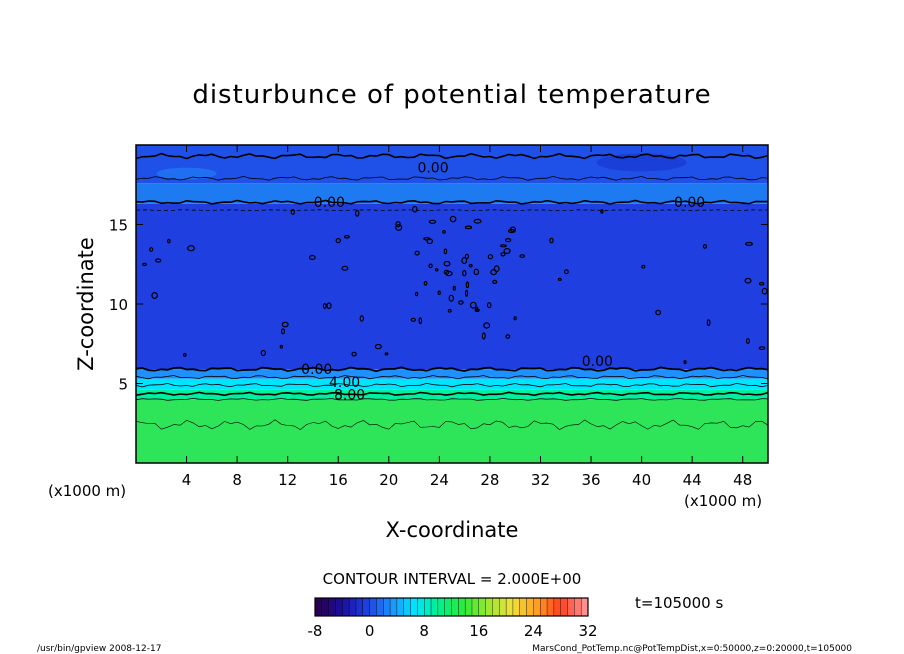 The image size is (904, 654). Describe the element at coordinates (451, 95) in the screenshot. I see `chart-title: disturbunce of potential temperature` at that location.